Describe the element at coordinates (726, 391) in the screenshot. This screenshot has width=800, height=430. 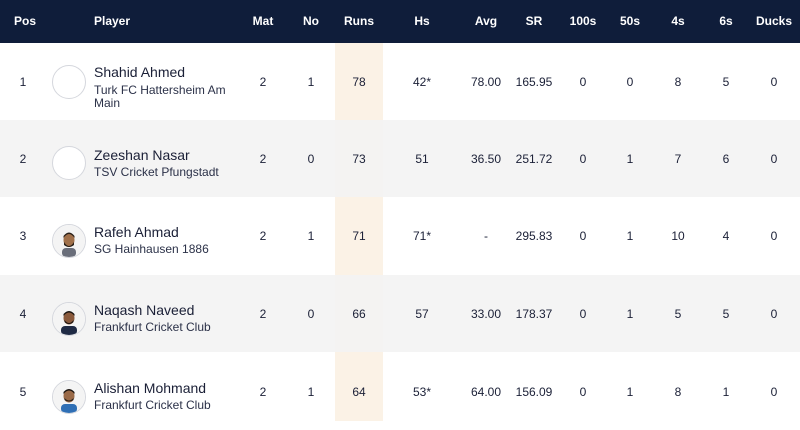
I see `sixes-cell: 1` at that location.